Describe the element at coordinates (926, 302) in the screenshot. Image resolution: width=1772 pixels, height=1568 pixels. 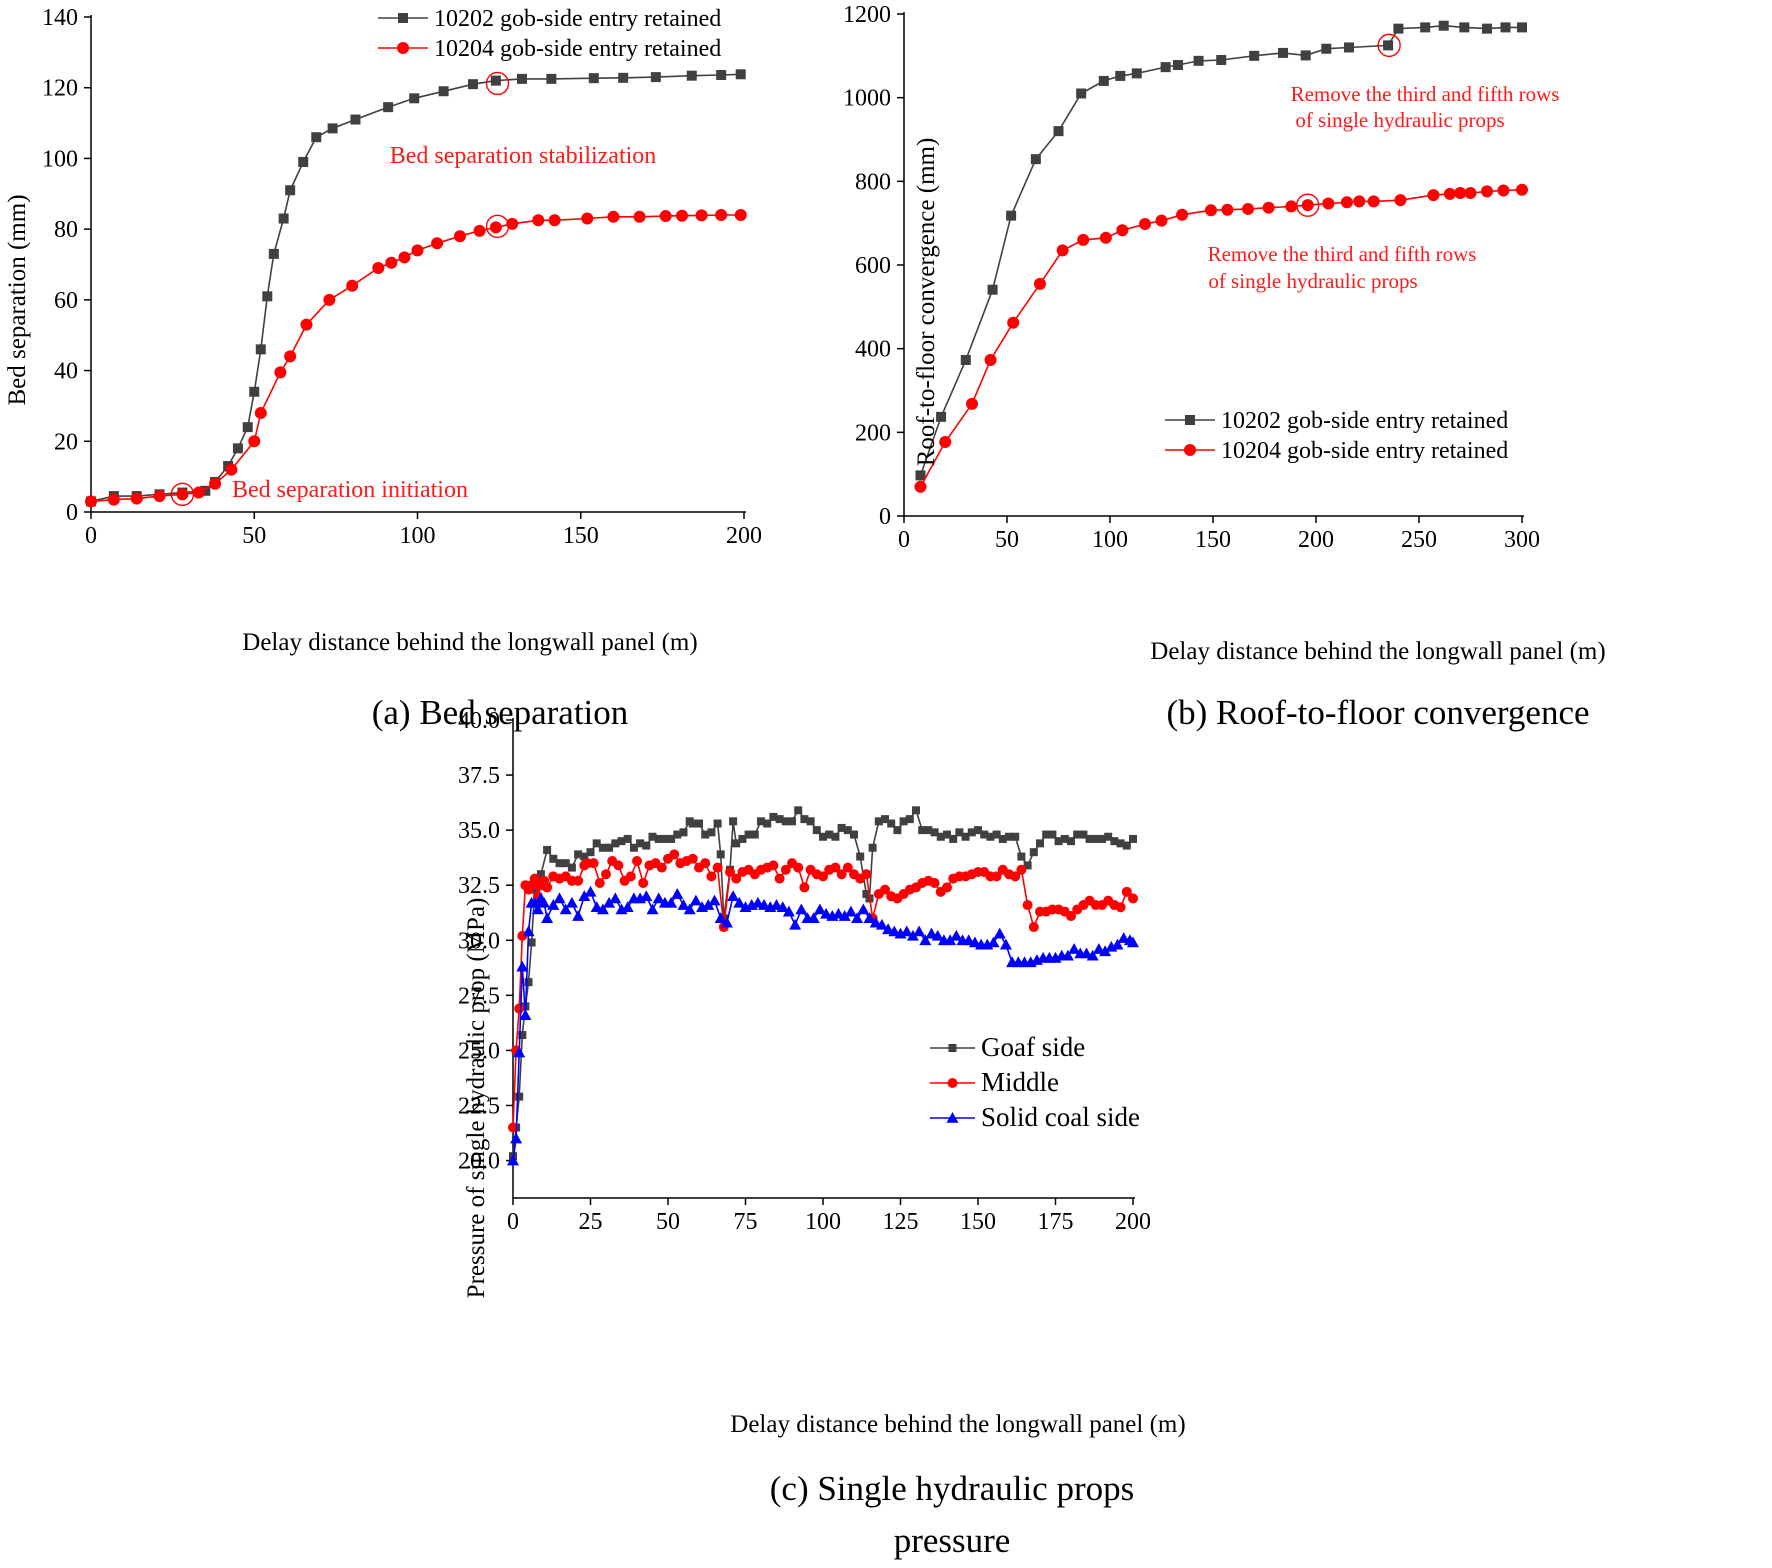
I see `chart-b-ylabel: Roof-to-floor convergence (mm)` at that location.